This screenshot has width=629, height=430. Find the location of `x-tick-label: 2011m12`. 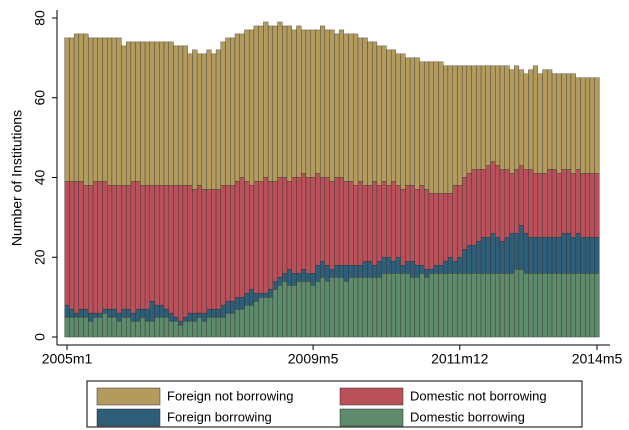

x-tick-label: 2011m12 is located at coordinates (460, 359).